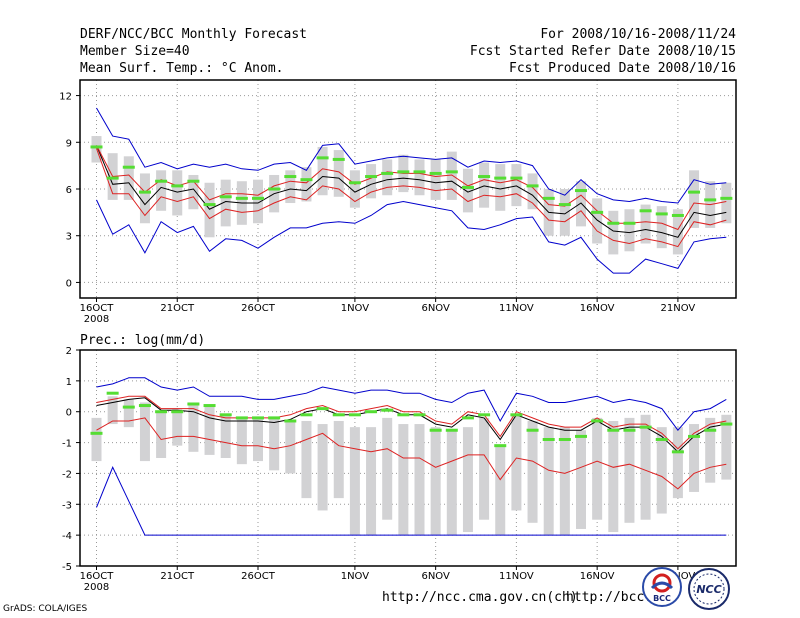 Image resolution: width=800 pixels, height=618 pixels. What do you see at coordinates (67, 536) in the screenshot?
I see `y-tick-label: -4` at bounding box center [67, 536].